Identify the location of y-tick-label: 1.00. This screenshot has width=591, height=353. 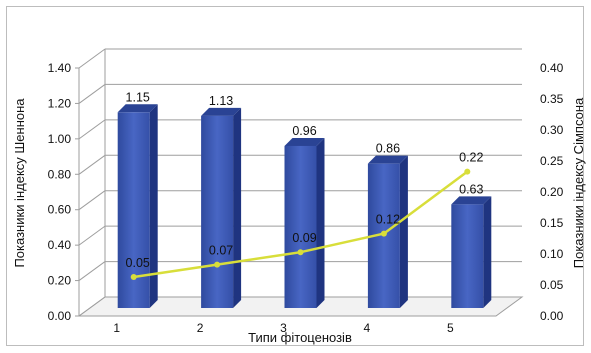
(60, 139).